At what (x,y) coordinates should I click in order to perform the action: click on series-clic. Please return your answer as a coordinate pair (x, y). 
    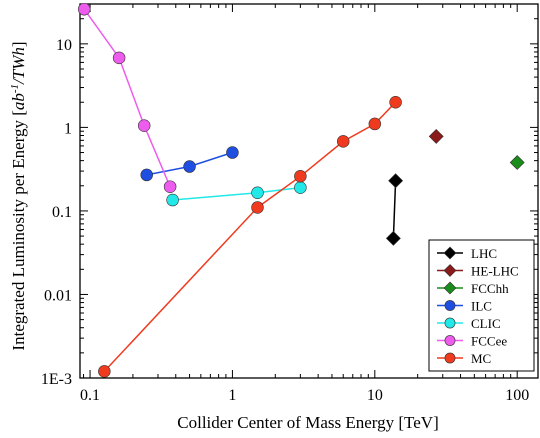
    Looking at the image, I should click on (236, 194).